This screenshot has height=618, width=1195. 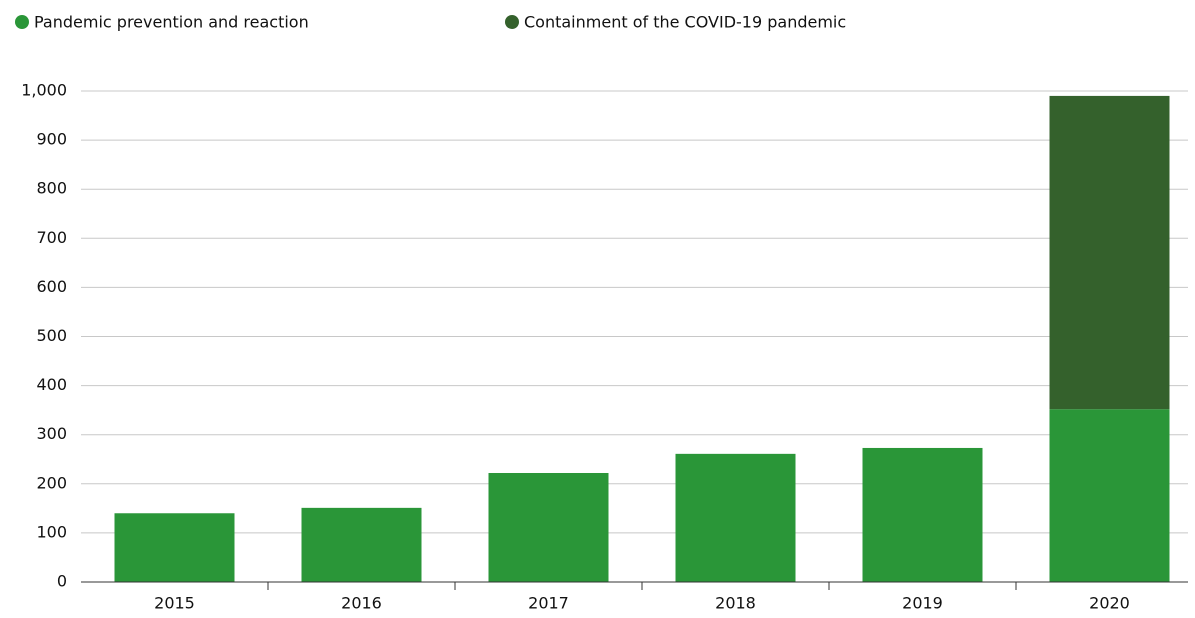 What do you see at coordinates (51, 139) in the screenshot?
I see `y-tick-label: 900` at bounding box center [51, 139].